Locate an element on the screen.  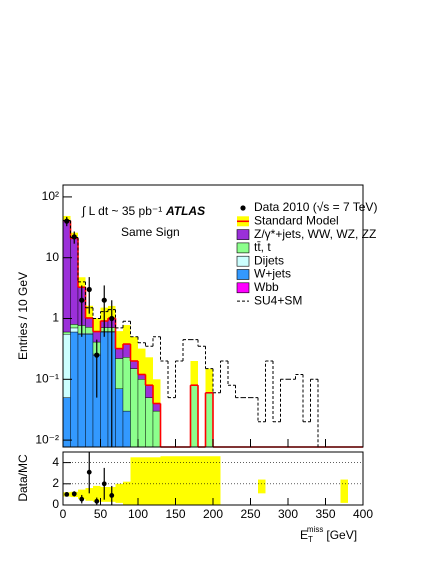
ratio-y-tick-label: 4 is located at coordinates (55, 462).